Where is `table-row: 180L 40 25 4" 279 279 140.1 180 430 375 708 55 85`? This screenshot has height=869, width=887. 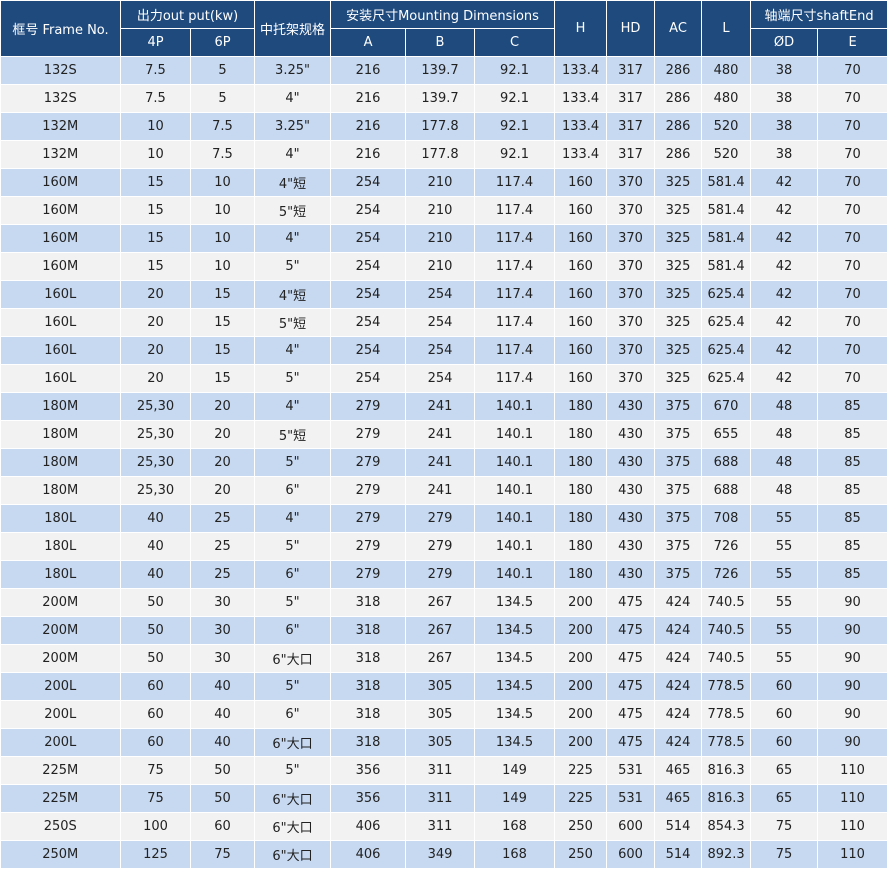
table-row: 180L 40 25 4" 279 279 140.1 180 430 375 708 55 85 is located at coordinates (443, 518).